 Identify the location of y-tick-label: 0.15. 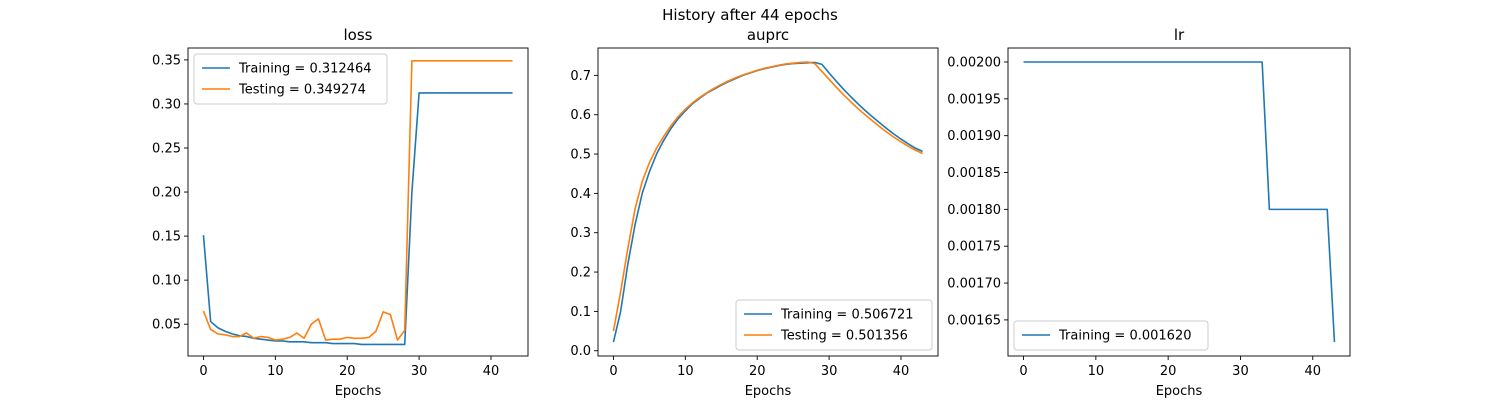
(166, 237).